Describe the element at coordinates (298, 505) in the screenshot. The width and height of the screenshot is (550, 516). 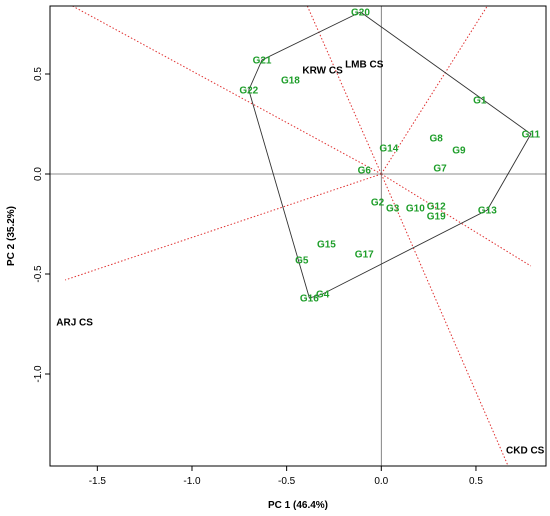
I see `x-axis-label: PC 1 (46.4%)` at that location.